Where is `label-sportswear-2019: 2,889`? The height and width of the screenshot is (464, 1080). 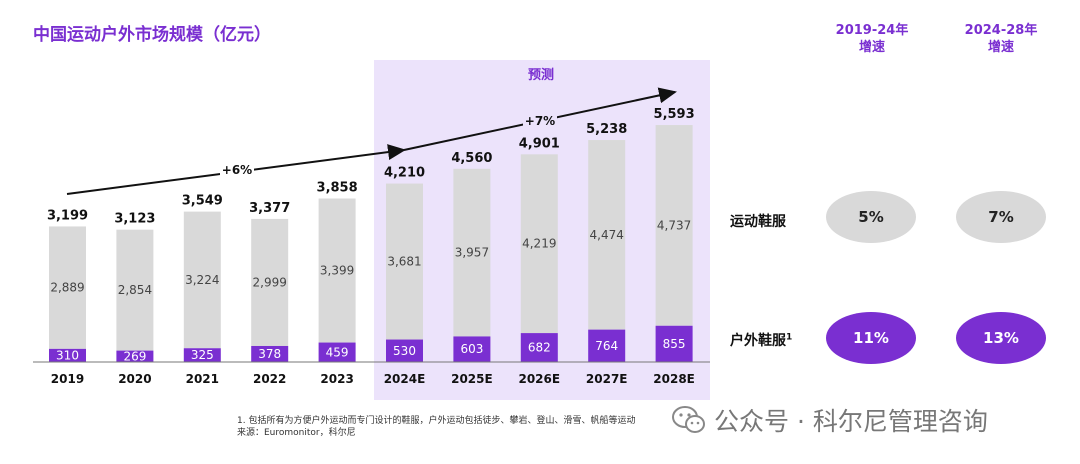 label-sportswear-2019: 2,889 is located at coordinates (67, 288).